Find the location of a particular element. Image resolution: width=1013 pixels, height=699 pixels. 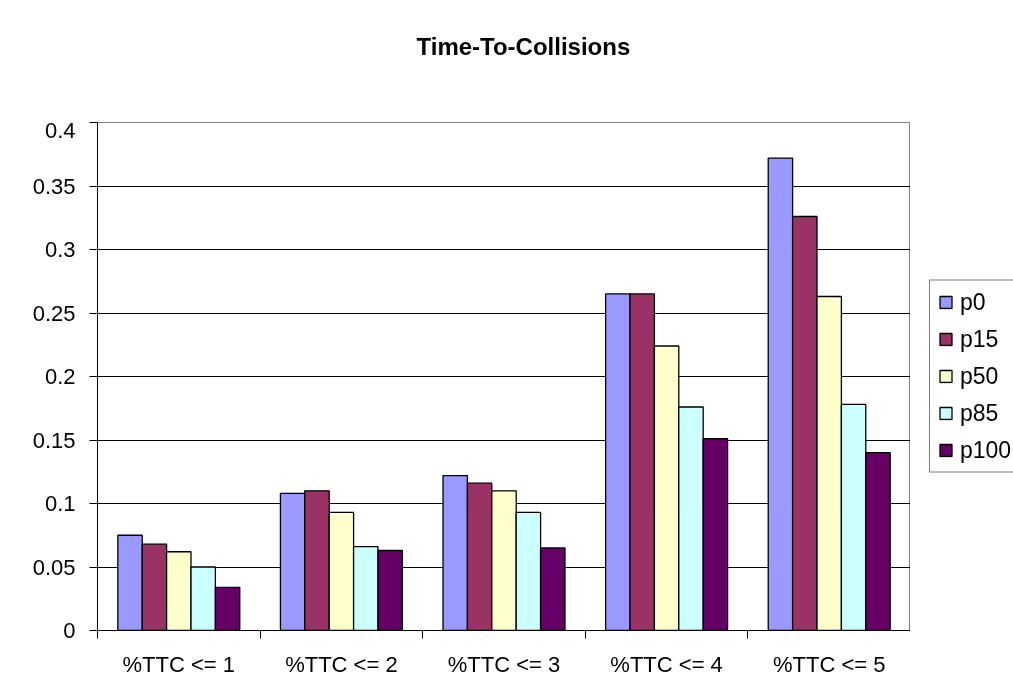

y-tick-label: 0.35 is located at coordinates (54, 186).